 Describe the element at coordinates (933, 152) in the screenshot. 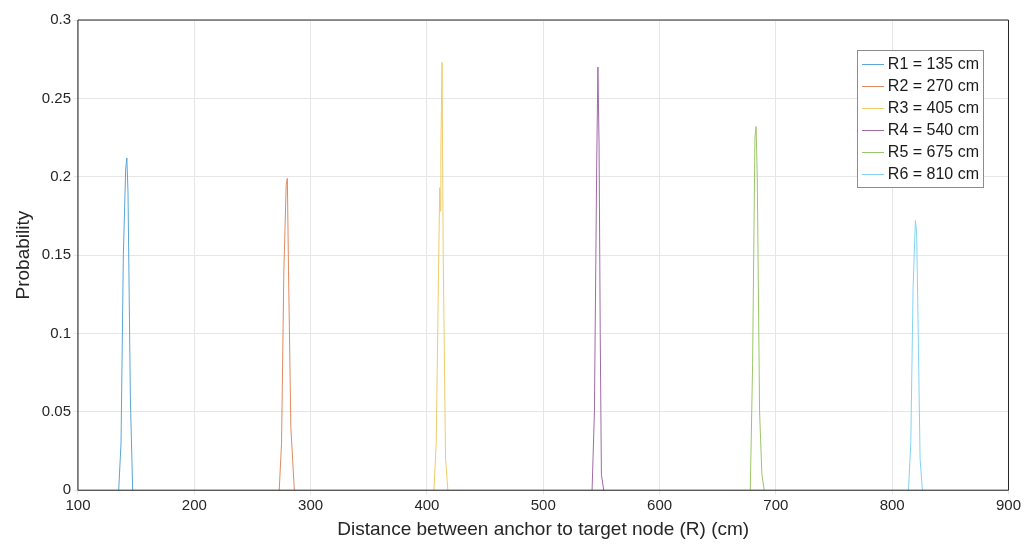

I see `legend-label: R5 = 675 cm` at that location.